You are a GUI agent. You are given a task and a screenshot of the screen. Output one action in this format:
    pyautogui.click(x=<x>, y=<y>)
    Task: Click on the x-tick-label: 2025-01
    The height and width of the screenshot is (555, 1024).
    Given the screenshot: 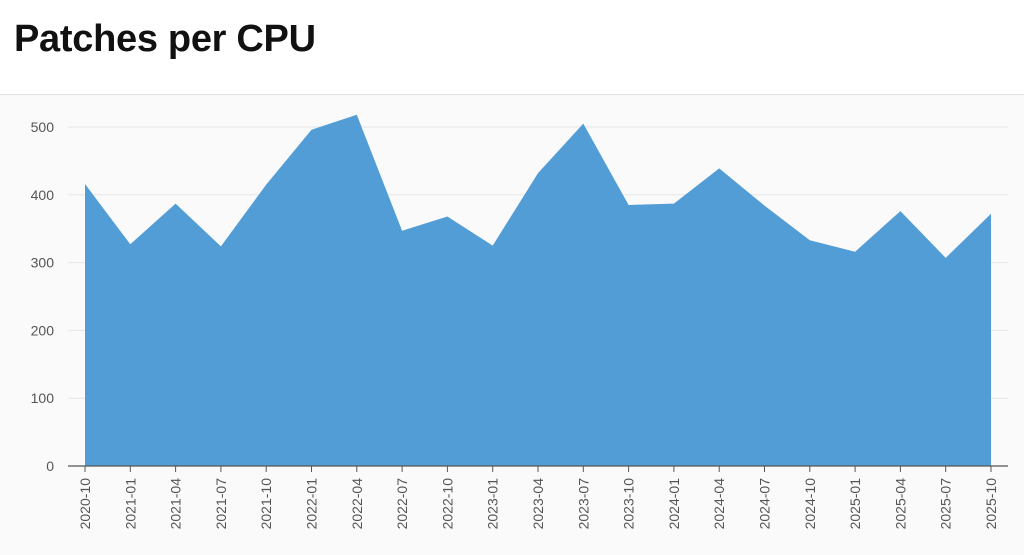 What is the action you would take?
    pyautogui.click(x=855, y=504)
    